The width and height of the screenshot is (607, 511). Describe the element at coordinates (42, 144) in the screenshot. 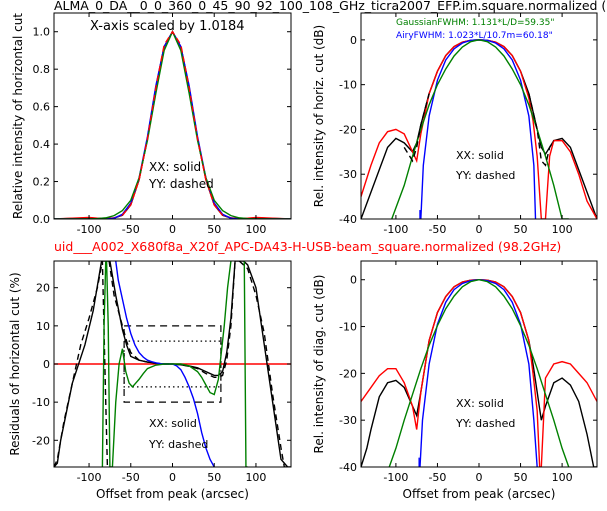

I see `y-tick-label: 0.4` at that location.